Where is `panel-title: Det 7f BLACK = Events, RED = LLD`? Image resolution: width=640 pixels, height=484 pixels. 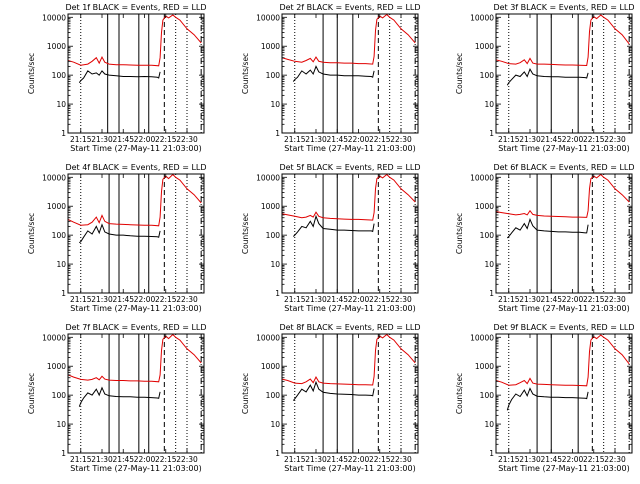
panel-title: Det 7f BLACK = Events, RED = LLD is located at coordinates (135, 327).